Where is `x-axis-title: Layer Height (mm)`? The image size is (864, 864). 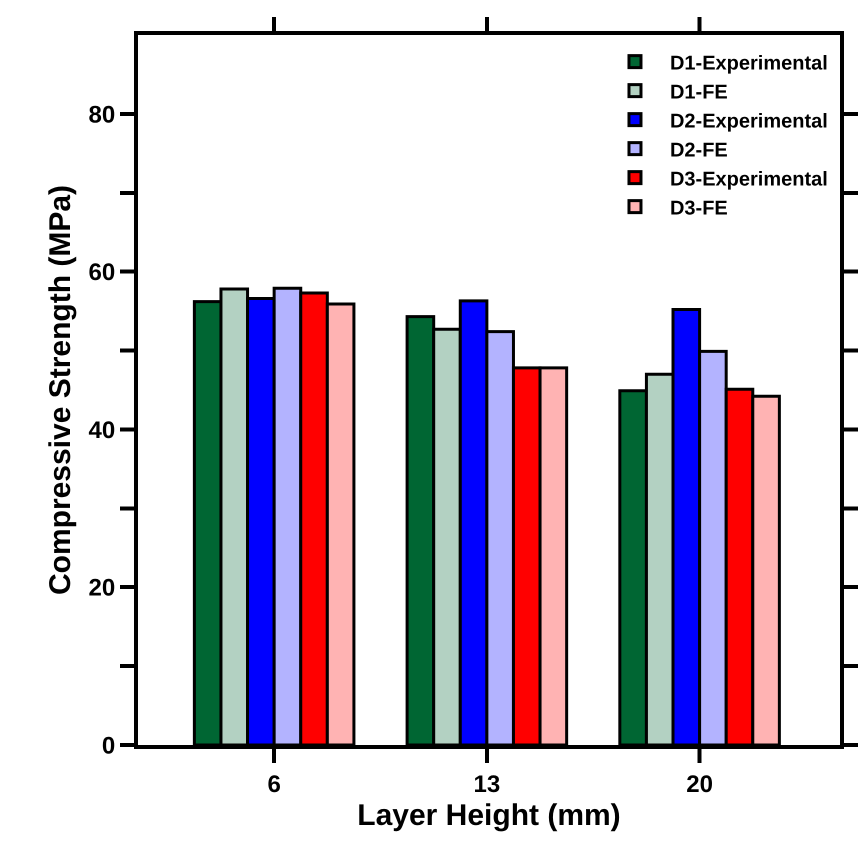
x-axis-title: Layer Height (mm) is located at coordinates (489, 815).